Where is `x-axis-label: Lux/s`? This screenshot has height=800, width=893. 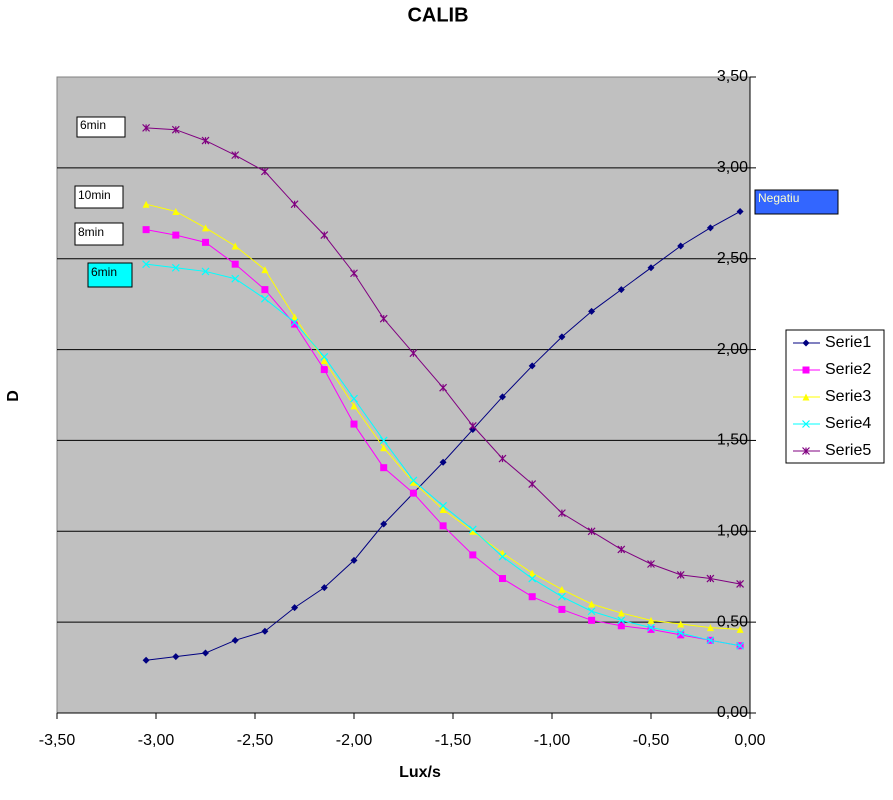
x-axis-label: Lux/s is located at coordinates (420, 772).